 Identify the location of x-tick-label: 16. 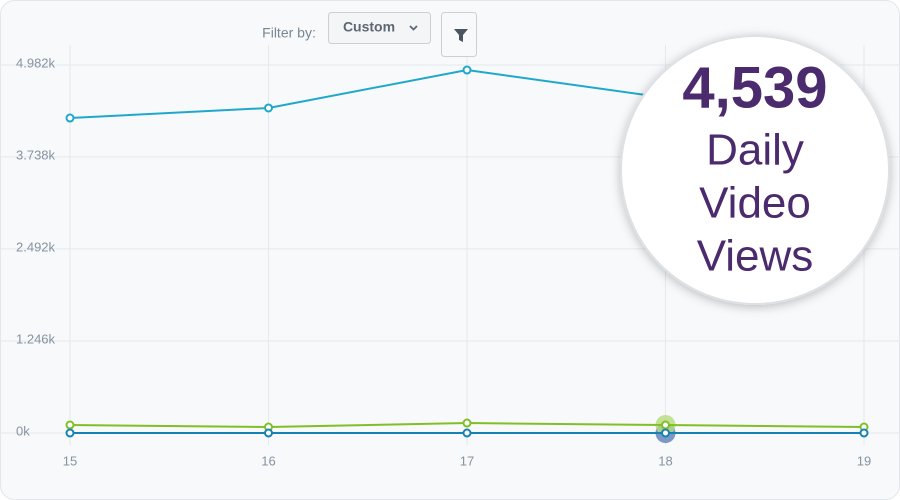
(268, 460).